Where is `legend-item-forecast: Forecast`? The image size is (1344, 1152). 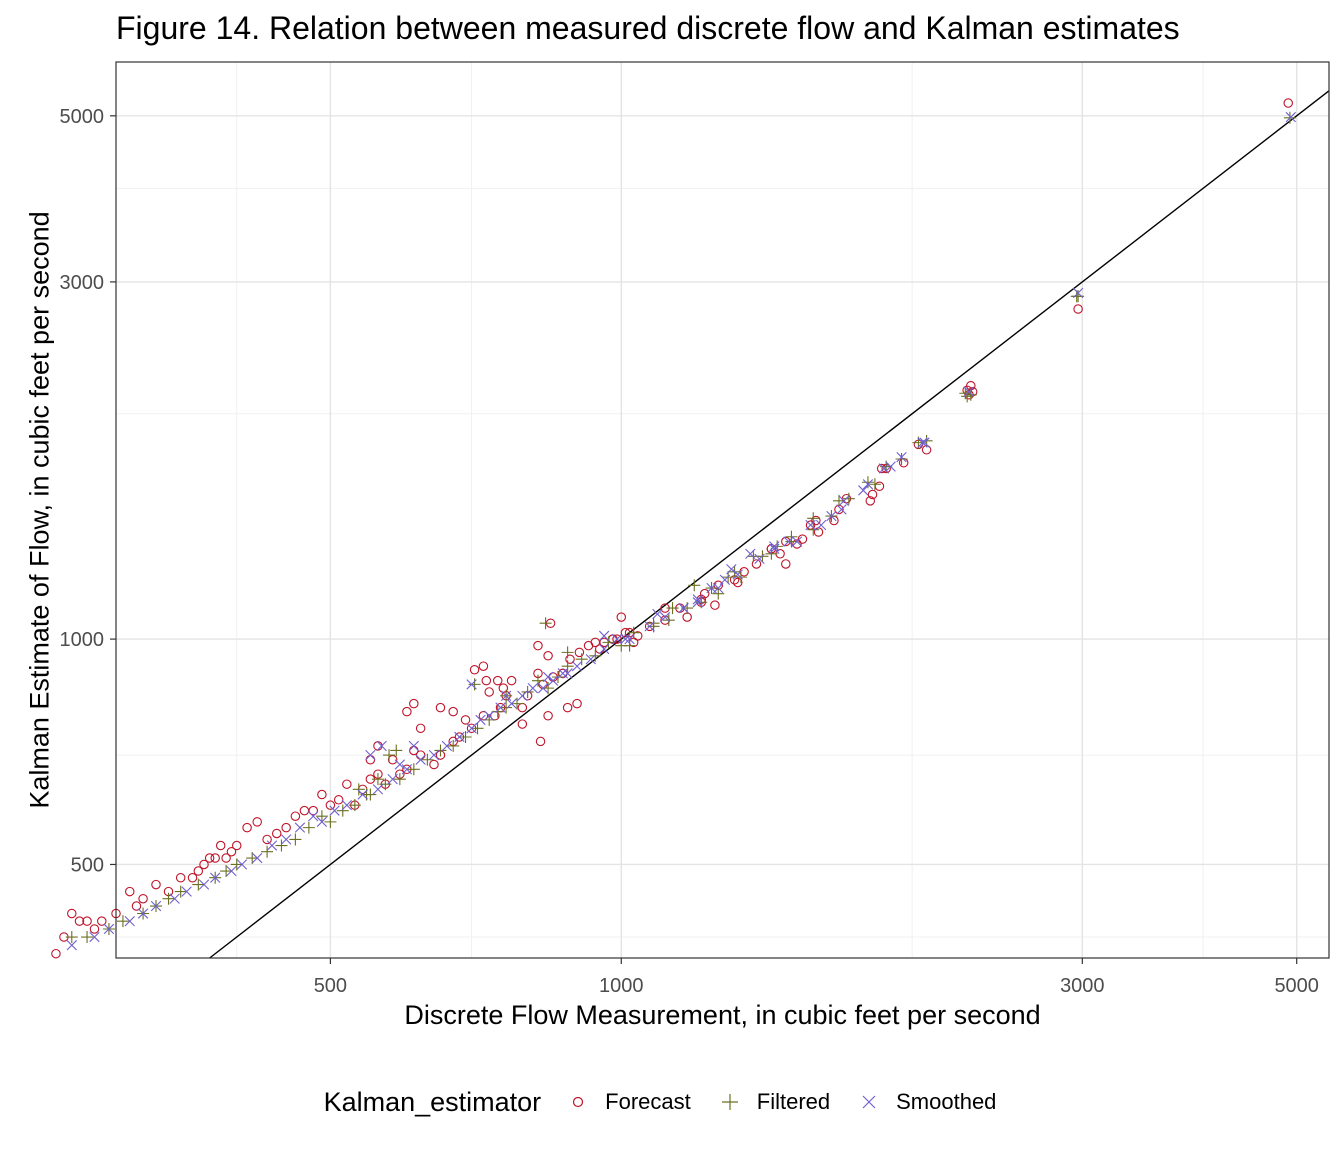 legend-item-forecast: Forecast is located at coordinates (627, 1102).